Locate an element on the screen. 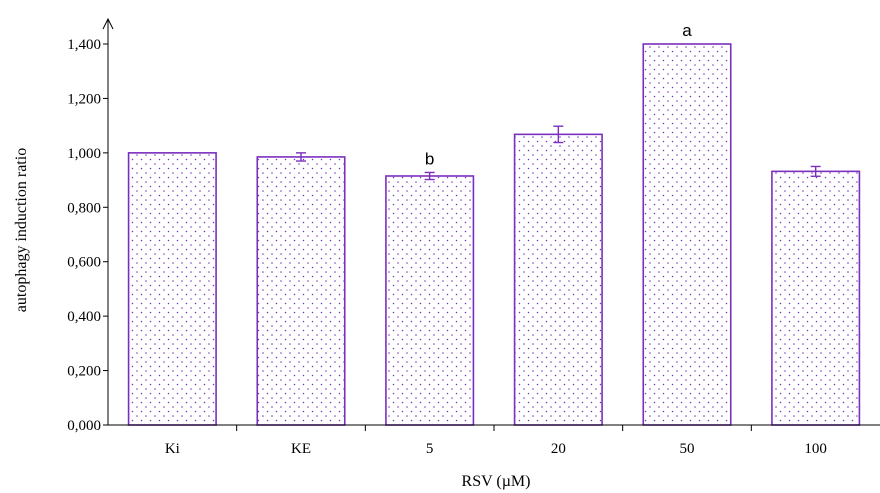  y-tick-label: 1,400 is located at coordinates (84, 45).